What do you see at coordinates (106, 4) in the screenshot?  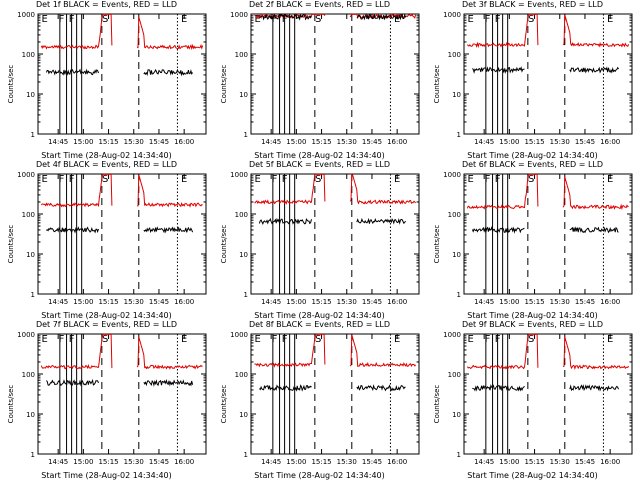 I see `panel-title: Det 1f BLACK = Events, RED = LLD` at bounding box center [106, 4].